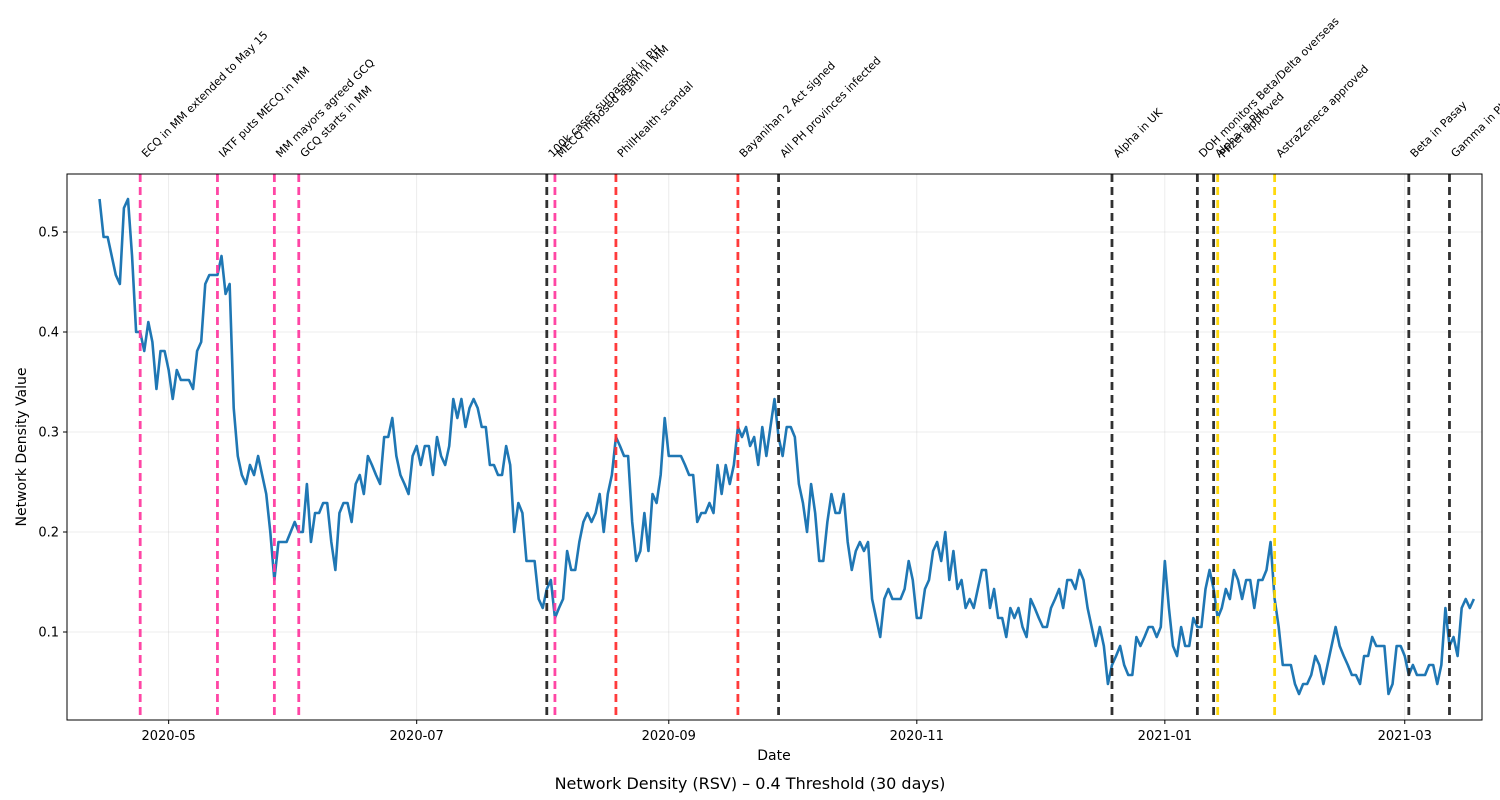 This screenshot has width=1500, height=800. I want to click on x-tick-label: 2021-03, so click(1405, 736).